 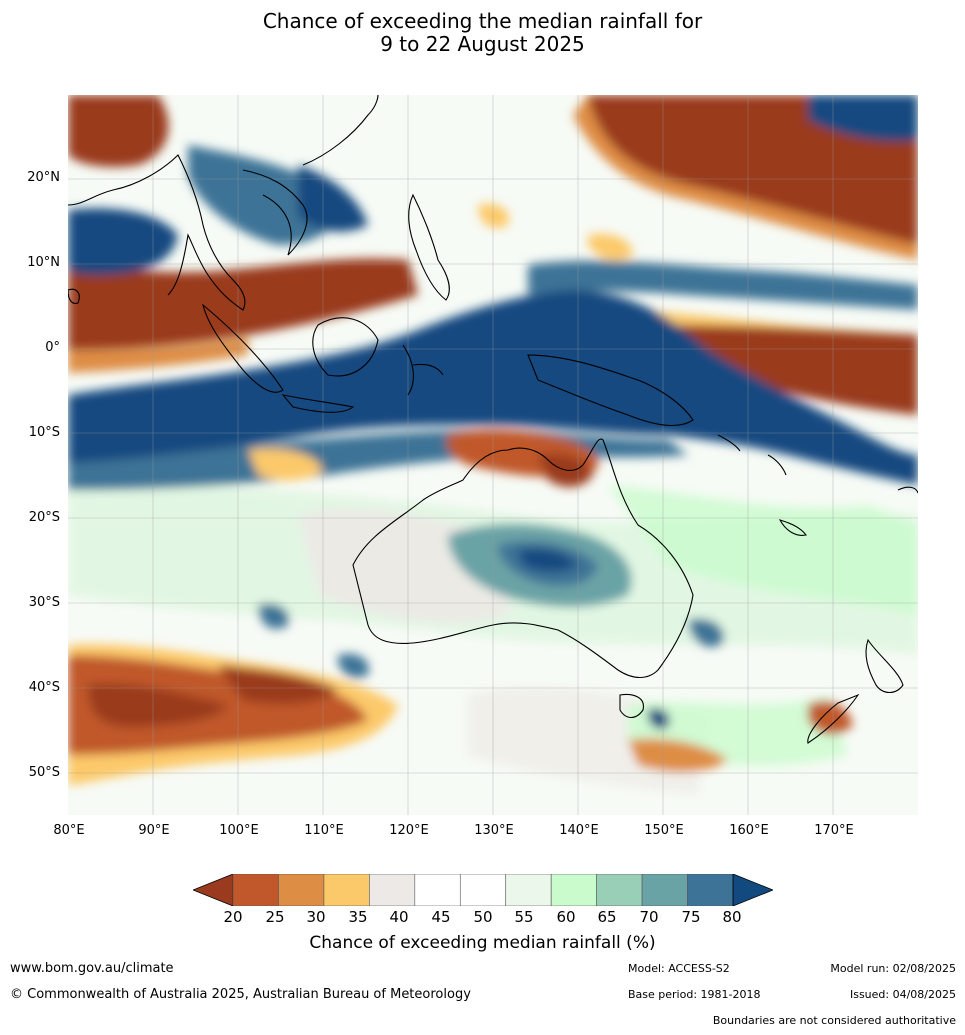 I want to click on lat-label-30s: 30°S, so click(x=44, y=602).